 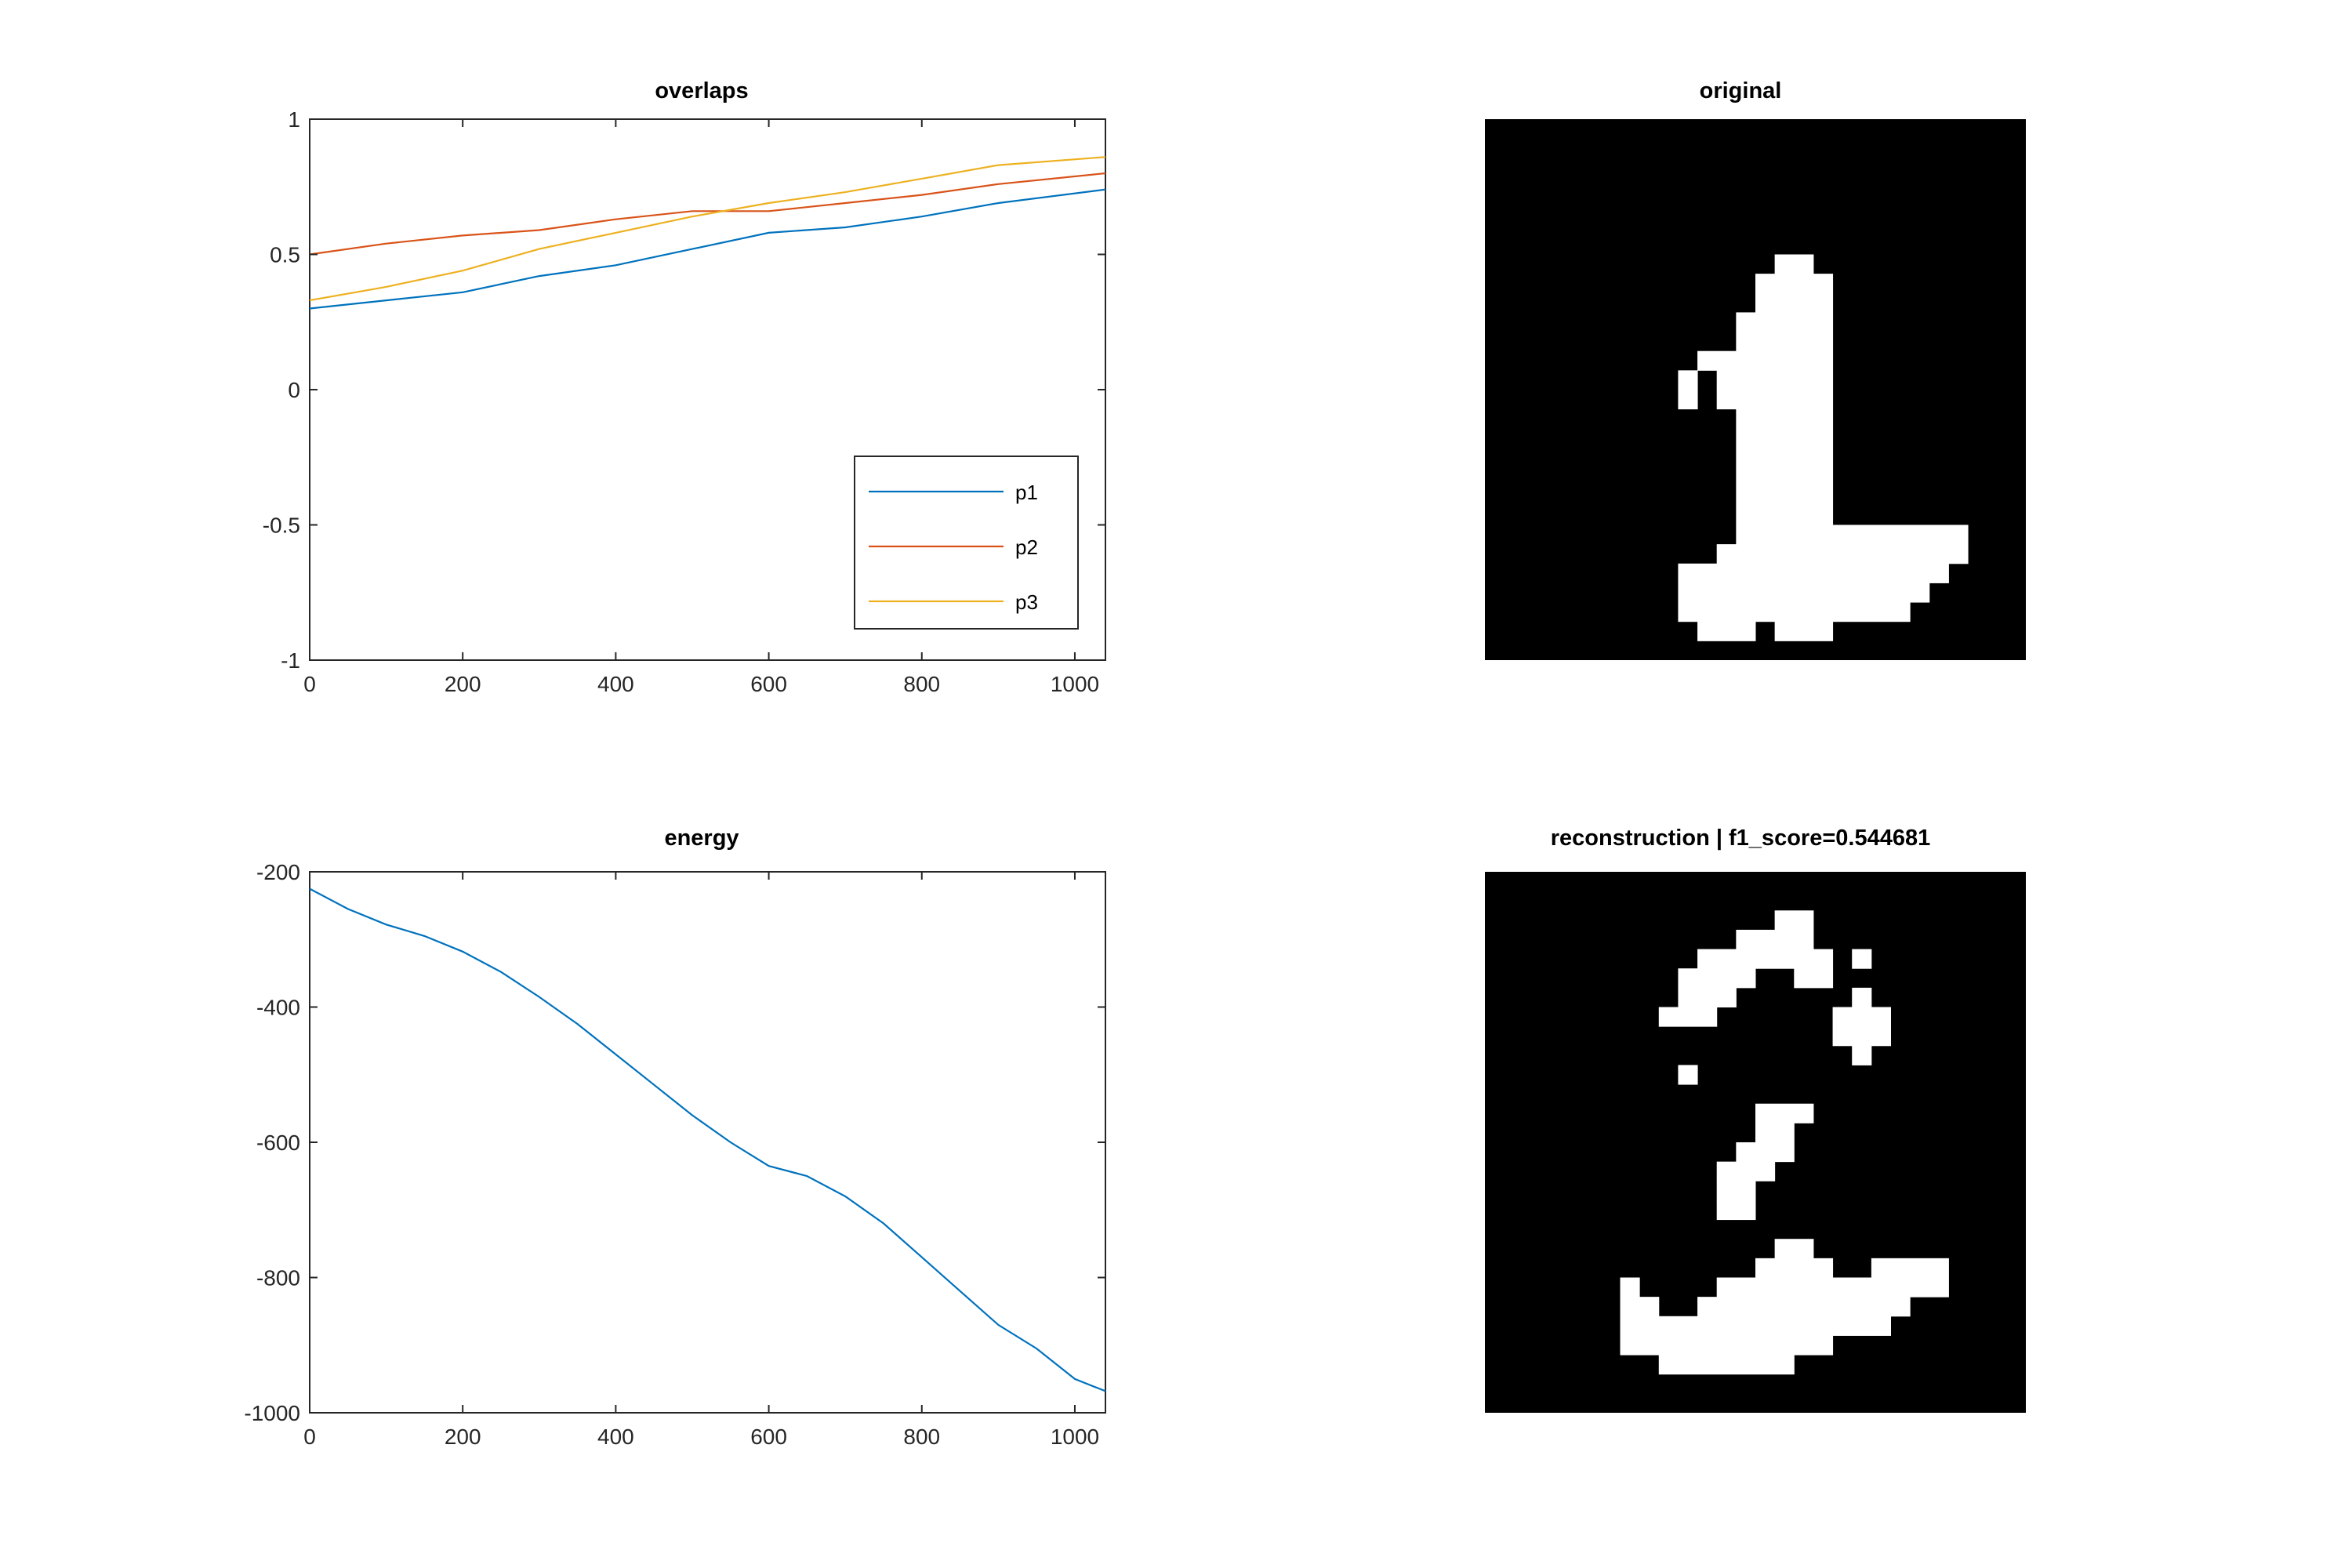 What do you see at coordinates (285, 255) in the screenshot?
I see `overlaps-ytick-label: 0.5` at bounding box center [285, 255].